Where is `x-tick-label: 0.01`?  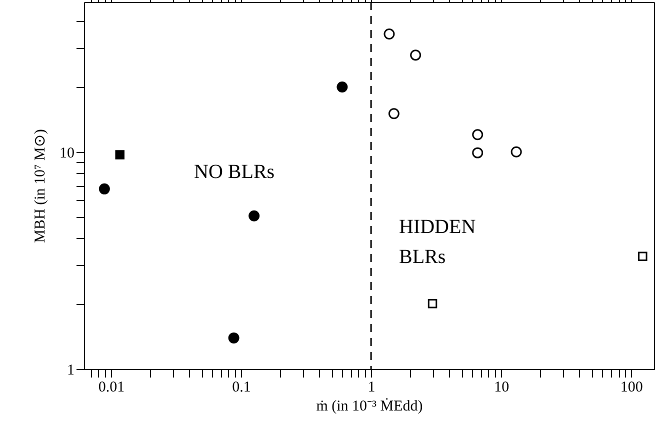
x-tick-label: 0.01 is located at coordinates (111, 388).